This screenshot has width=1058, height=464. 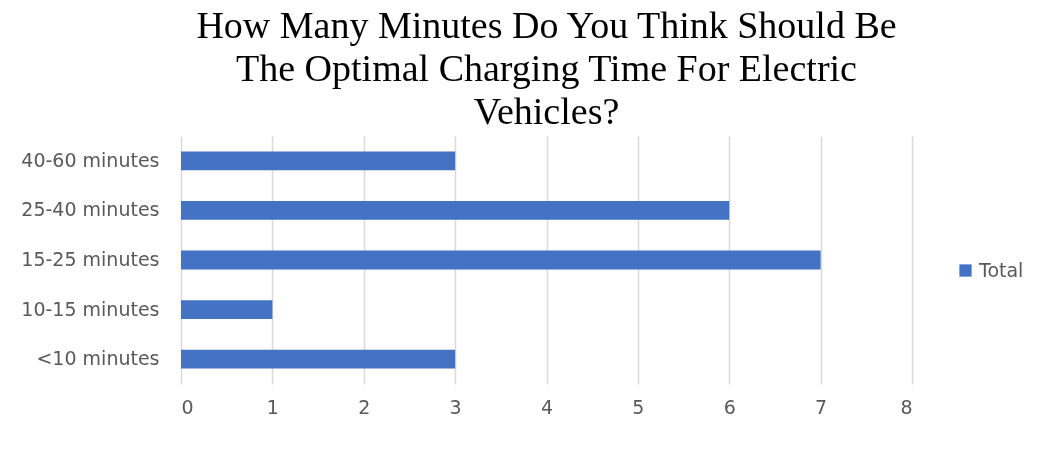 What do you see at coordinates (455, 406) in the screenshot?
I see `x-tick-label: 3` at bounding box center [455, 406].